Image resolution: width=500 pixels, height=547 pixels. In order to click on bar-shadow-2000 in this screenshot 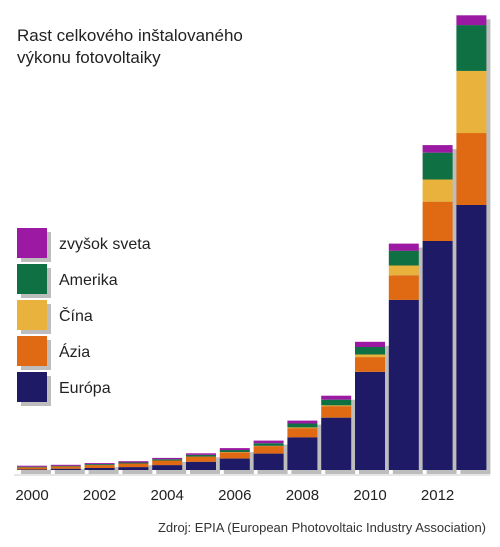, I will do `click(36, 471)`.